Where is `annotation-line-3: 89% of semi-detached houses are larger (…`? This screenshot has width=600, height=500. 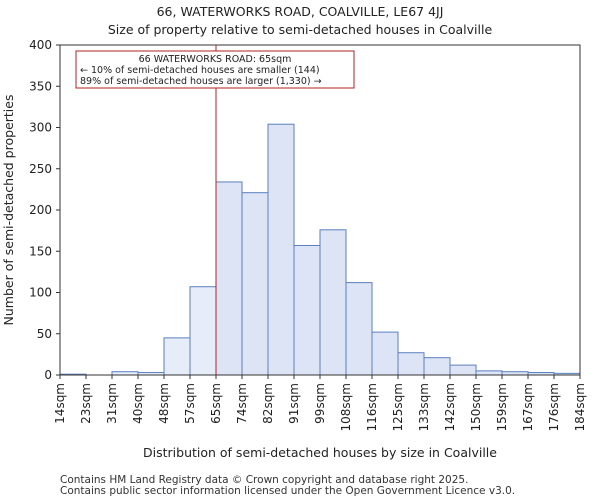 annotation-line-3: 89% of semi-detached houses are larger (… is located at coordinates (201, 81).